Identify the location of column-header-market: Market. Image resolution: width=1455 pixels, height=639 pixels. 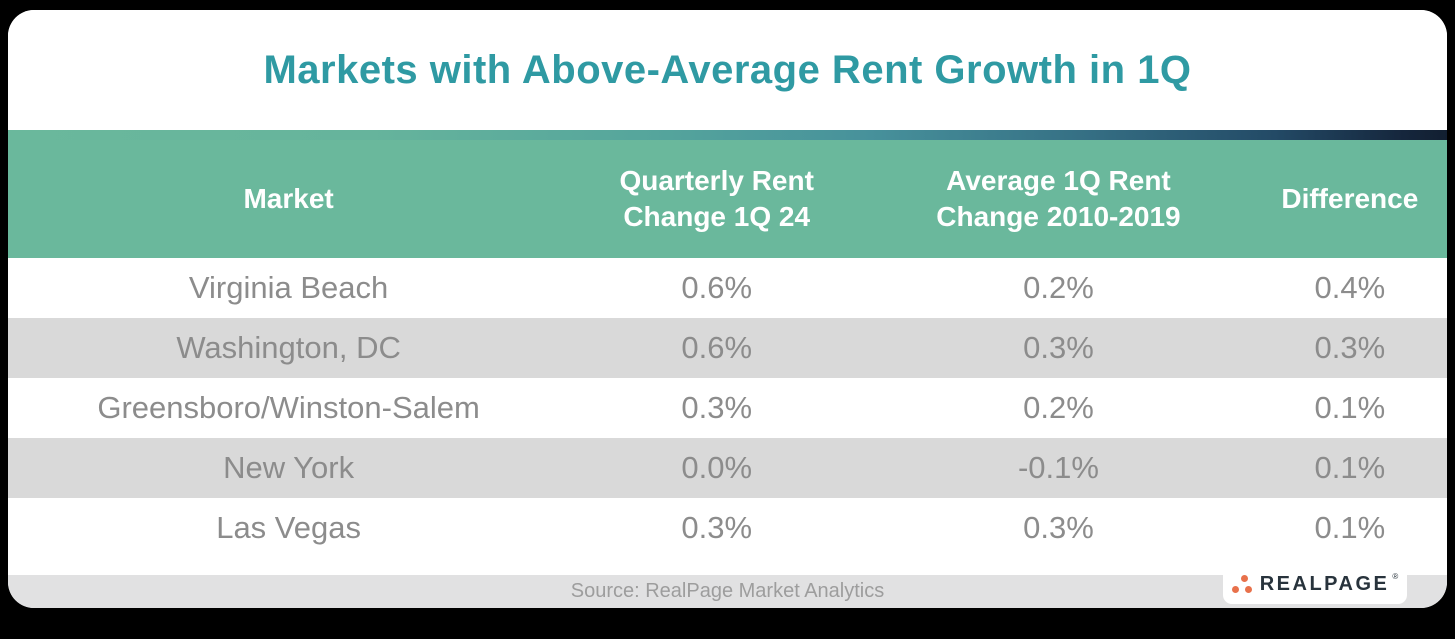
(288, 198).